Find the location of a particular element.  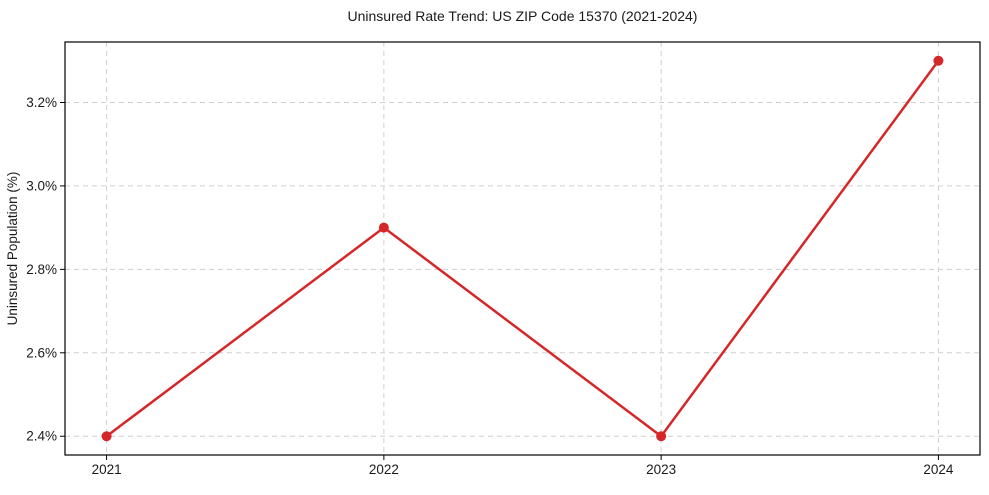

y-axis-label: Uninsured Population (%) is located at coordinates (12, 249).